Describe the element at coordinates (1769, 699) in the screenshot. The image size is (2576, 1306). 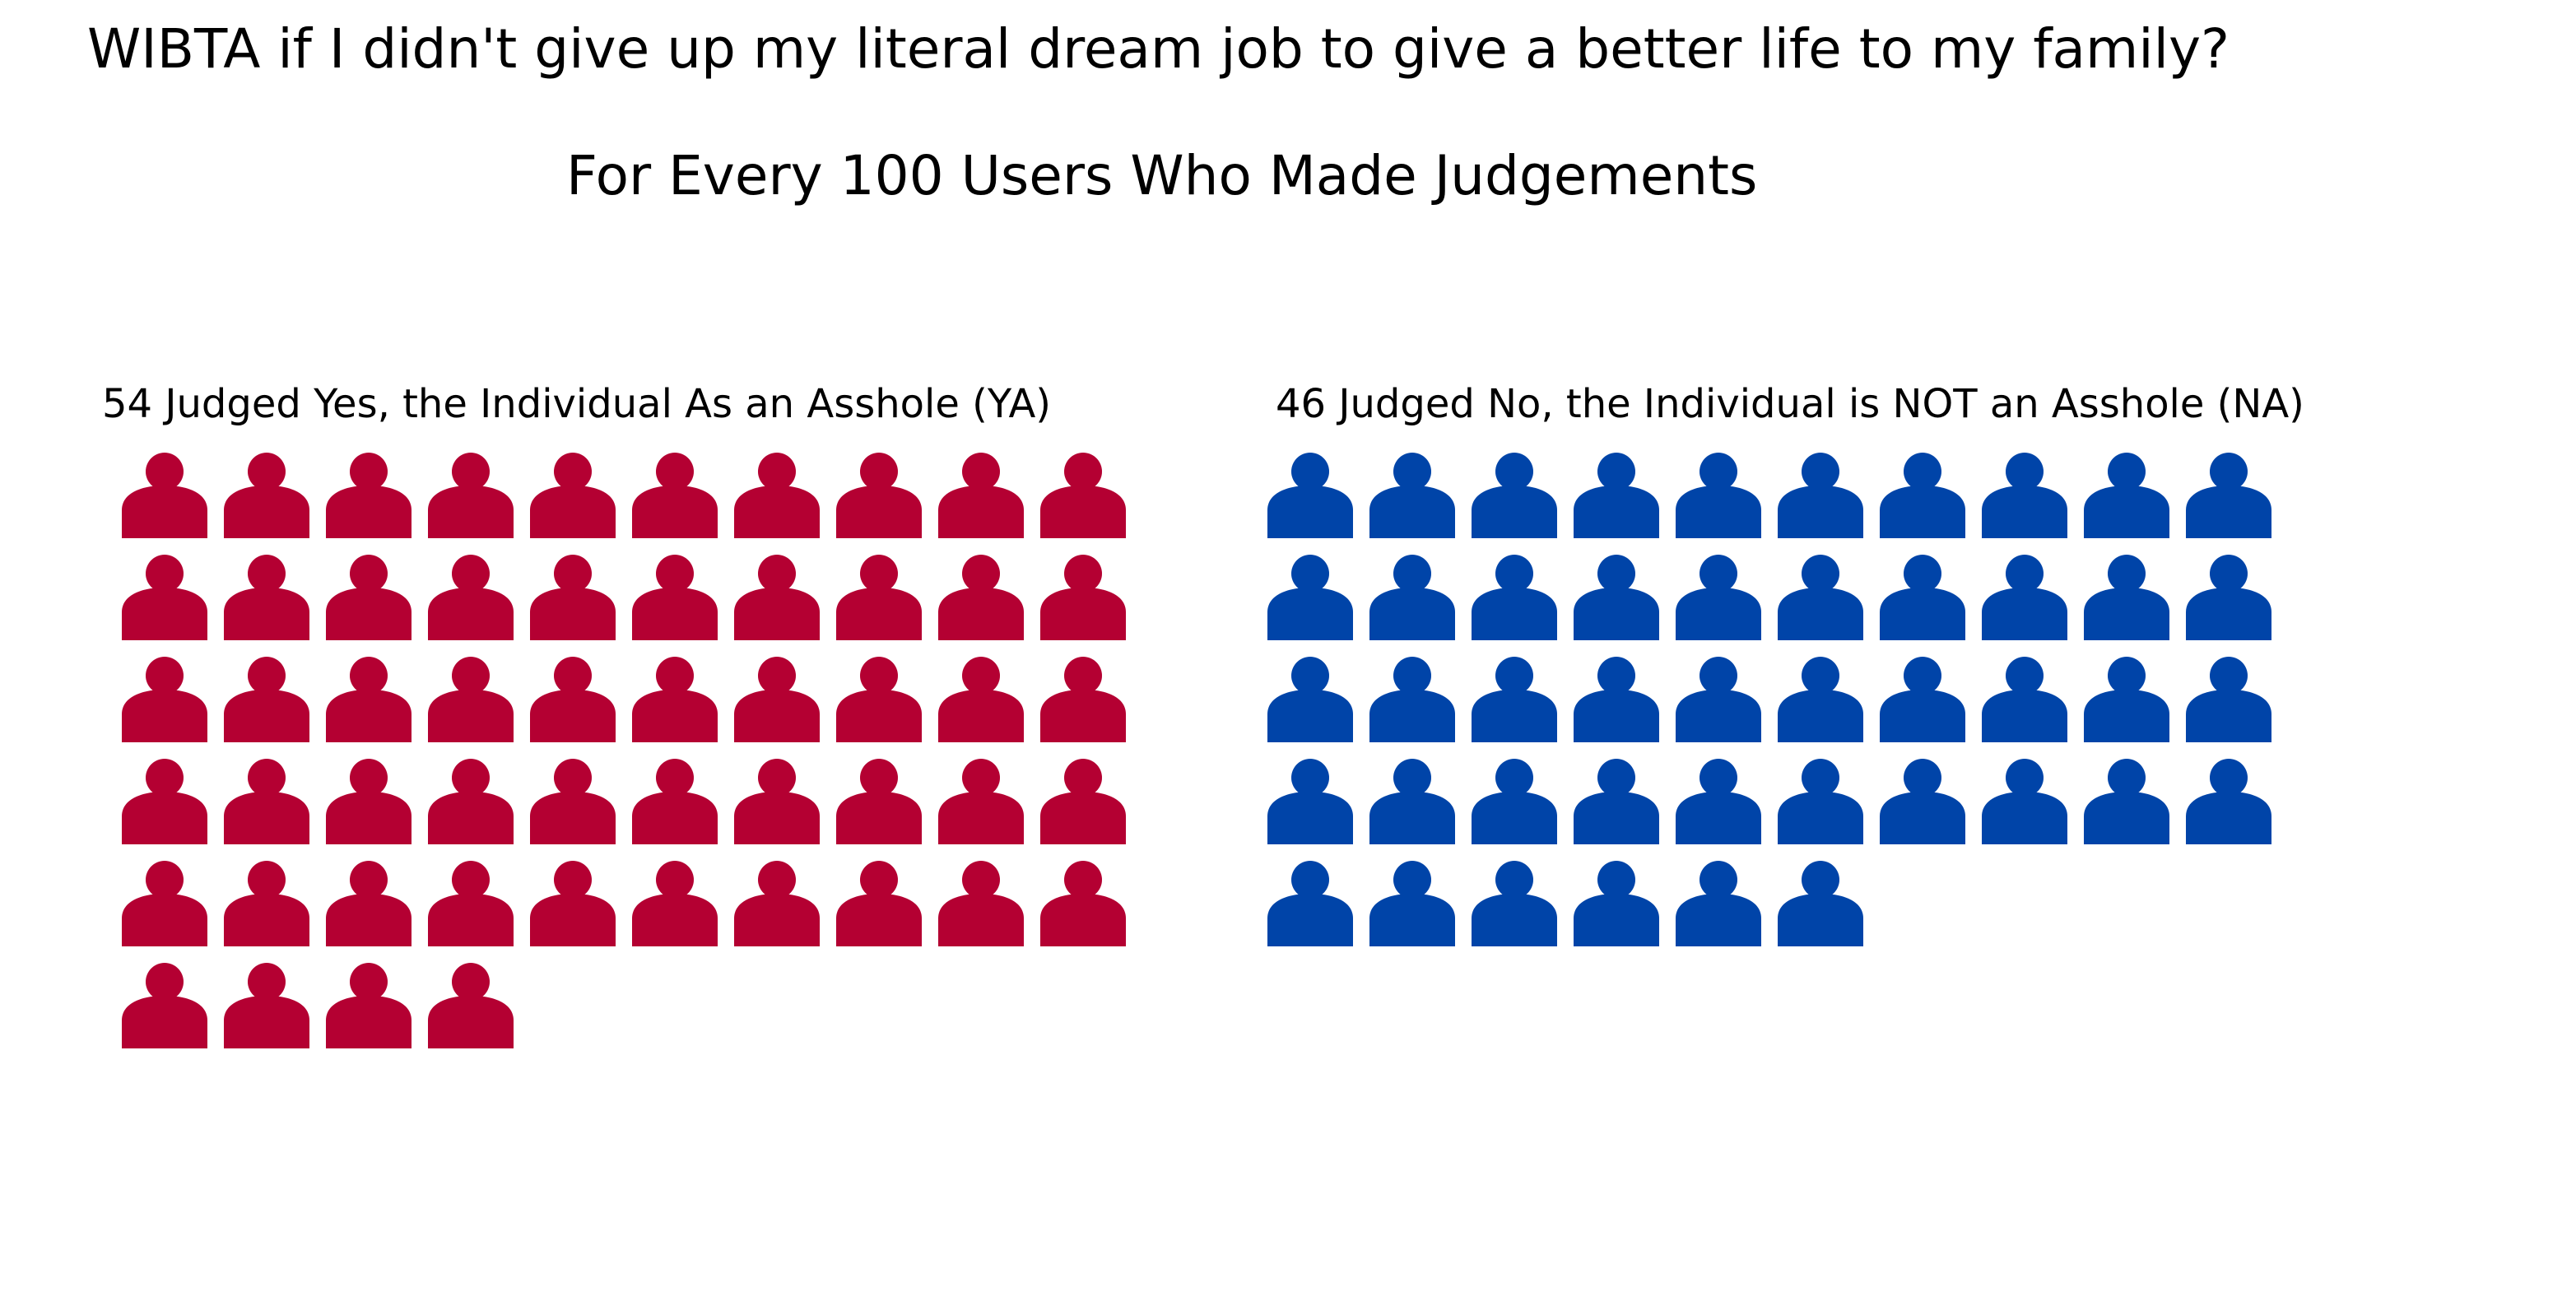
I see `na-waffle-grid` at that location.